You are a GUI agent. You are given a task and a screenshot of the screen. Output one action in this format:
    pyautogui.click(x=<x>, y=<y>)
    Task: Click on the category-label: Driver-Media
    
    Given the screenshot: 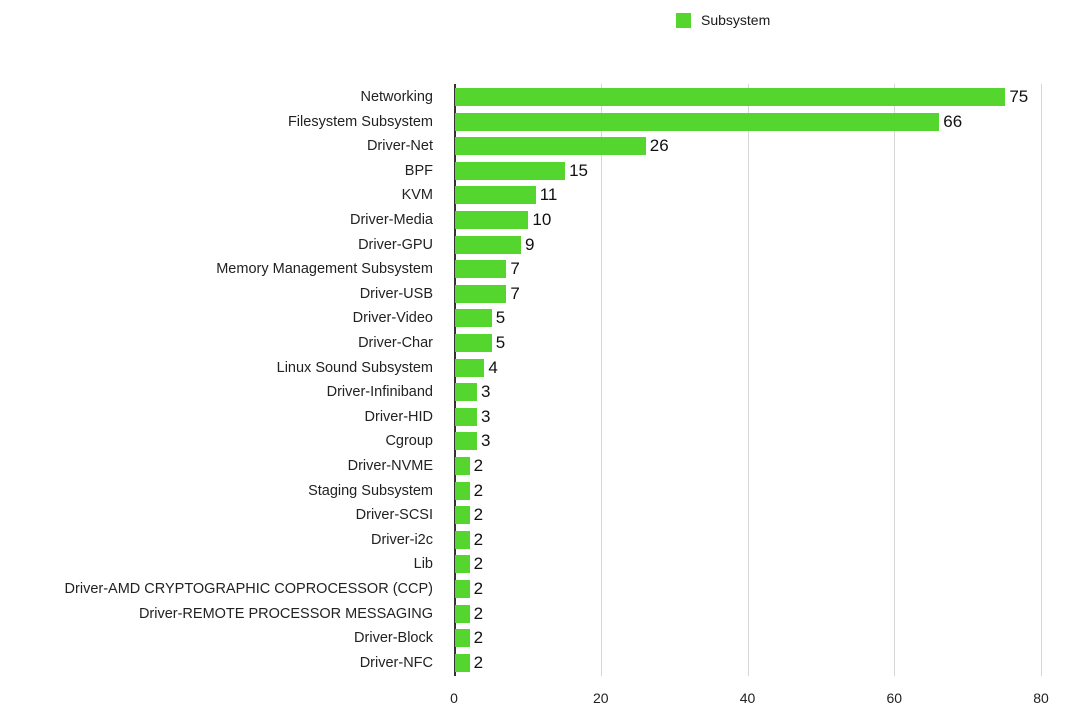 What is the action you would take?
    pyautogui.click(x=391, y=220)
    